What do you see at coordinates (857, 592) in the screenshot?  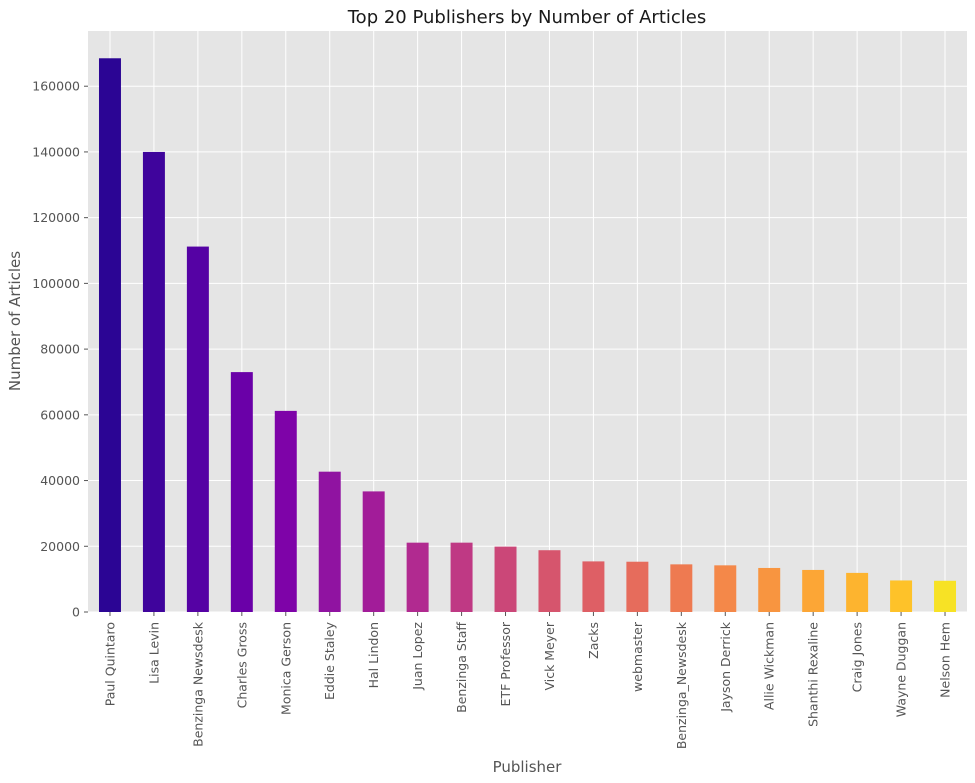 I see `bar-craig-jones` at bounding box center [857, 592].